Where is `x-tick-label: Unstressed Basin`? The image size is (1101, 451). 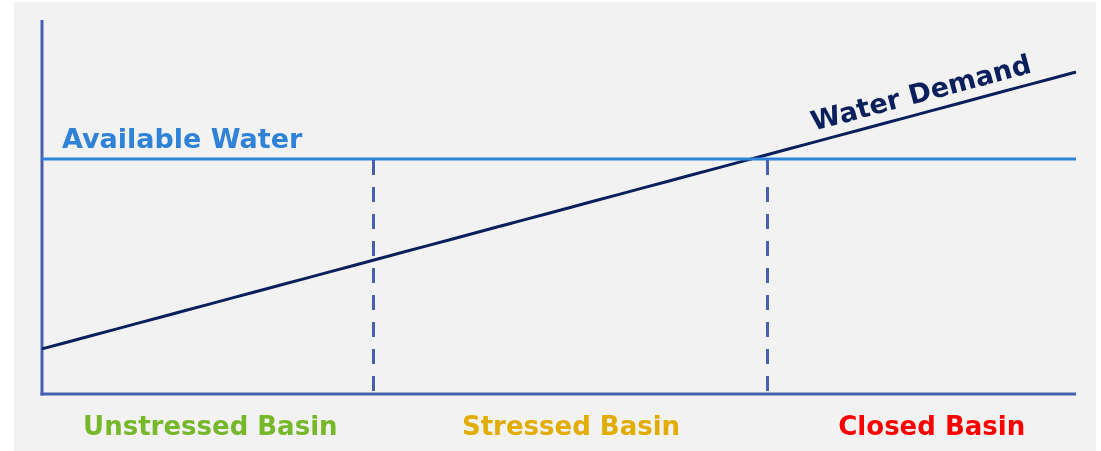
x-tick-label: Unstressed Basin is located at coordinates (210, 426).